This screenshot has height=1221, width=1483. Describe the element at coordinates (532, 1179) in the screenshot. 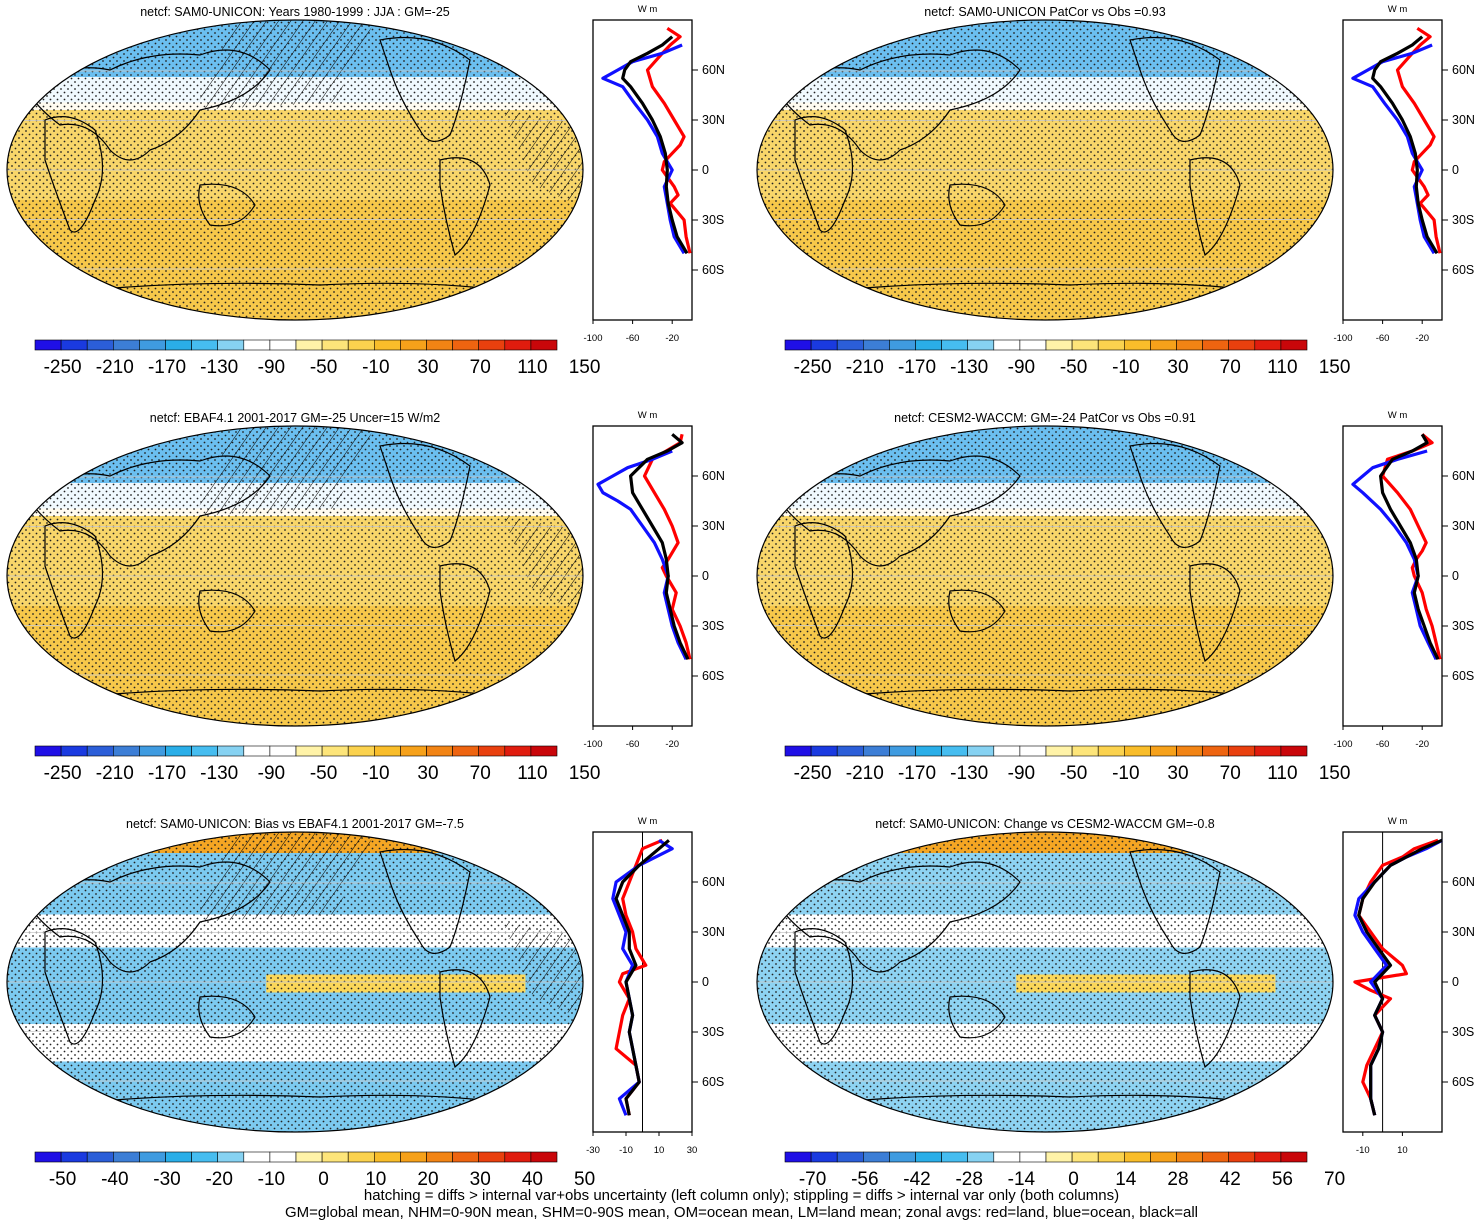

I see `colorbar-label: 40` at that location.